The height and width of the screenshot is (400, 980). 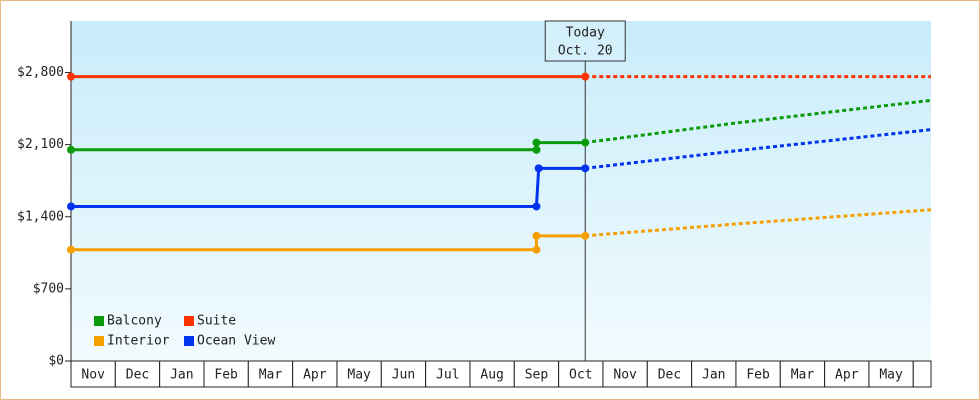 I want to click on x-tick-label: Sep, so click(x=537, y=375).